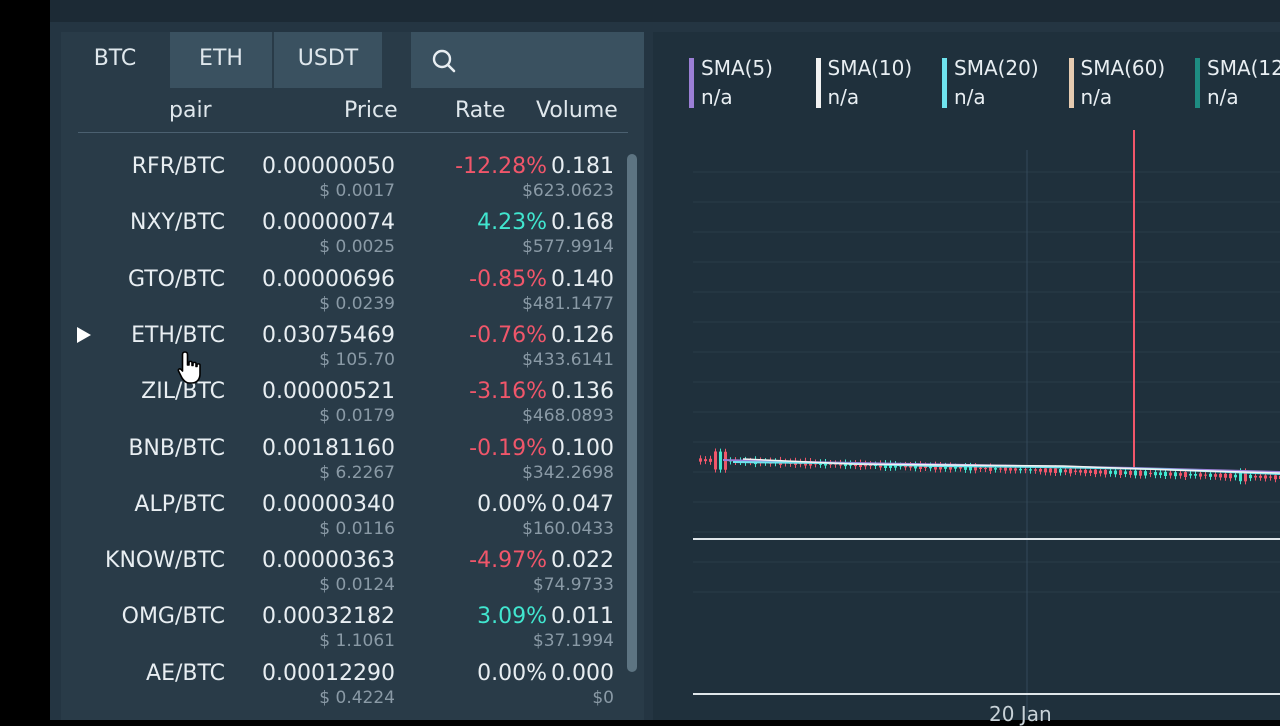 The width and height of the screenshot is (1280, 726). What do you see at coordinates (84, 334) in the screenshot?
I see `selected-row-arrow-icon` at bounding box center [84, 334].